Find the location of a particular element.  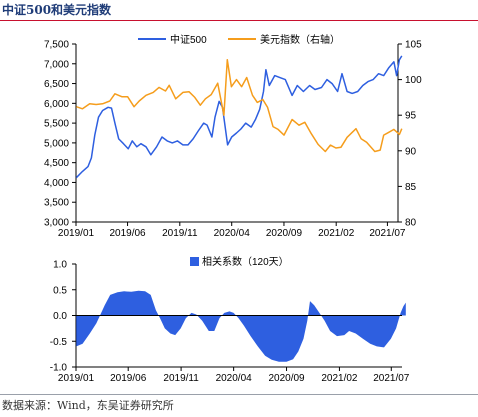

y-left-tick-label: 6,500 is located at coordinates (56, 84).